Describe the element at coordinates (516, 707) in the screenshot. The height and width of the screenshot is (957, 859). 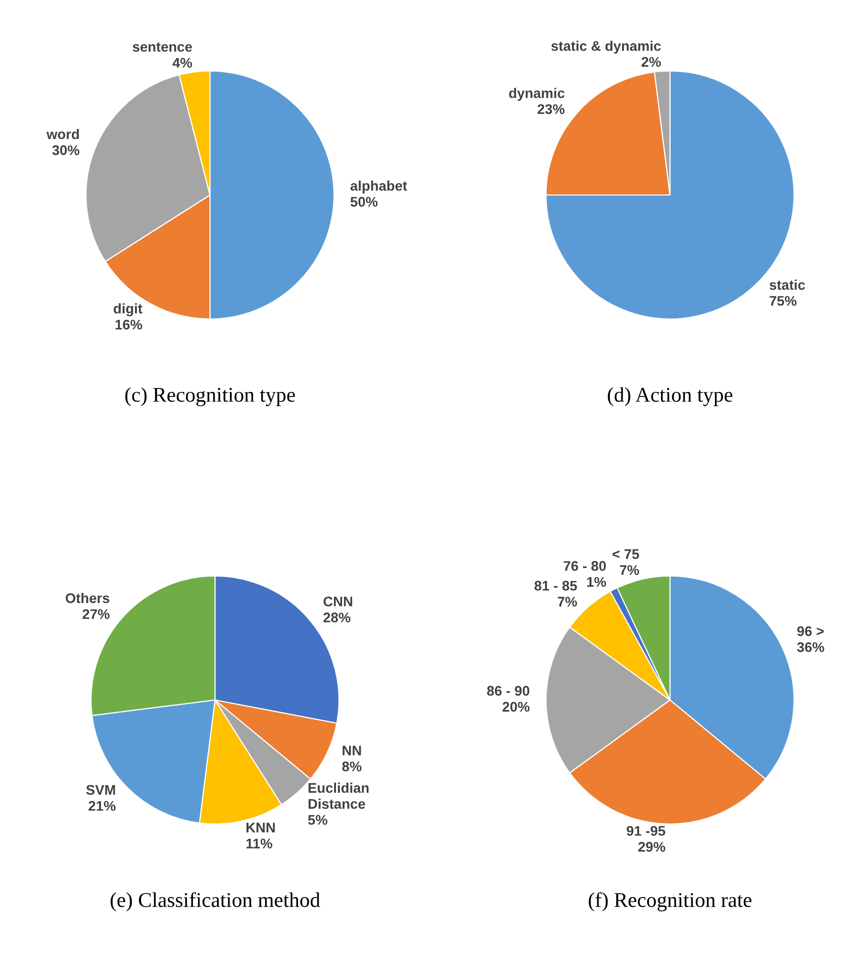
I see `data-label: 20%` at that location.